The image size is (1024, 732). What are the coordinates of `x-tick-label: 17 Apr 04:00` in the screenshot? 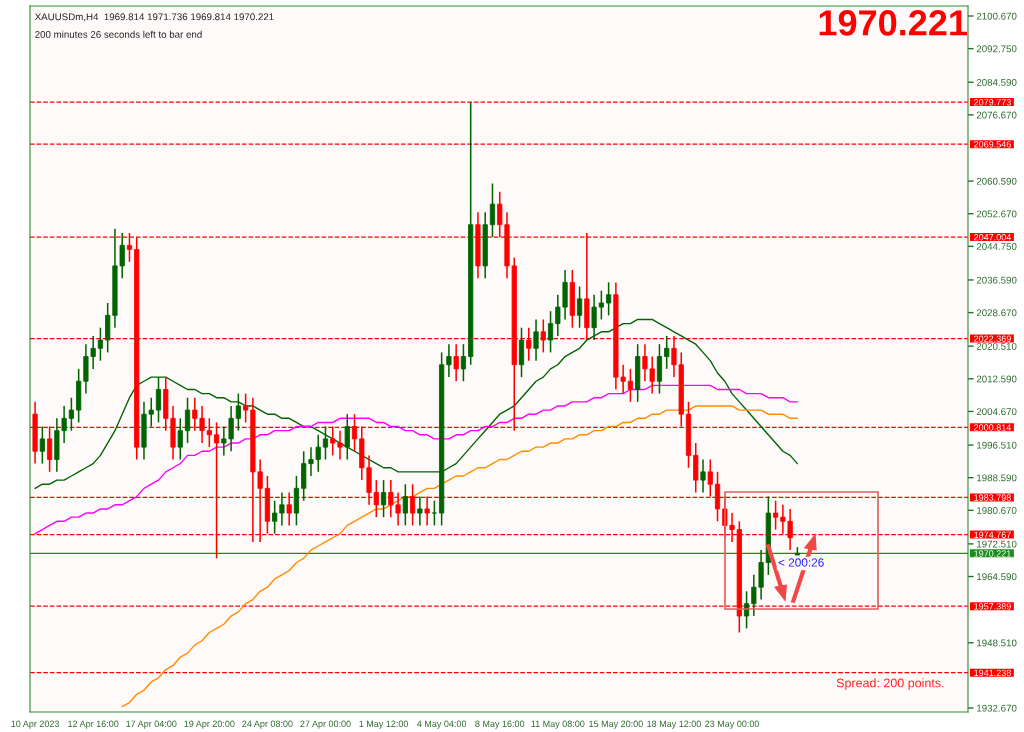 It's located at (151, 724).